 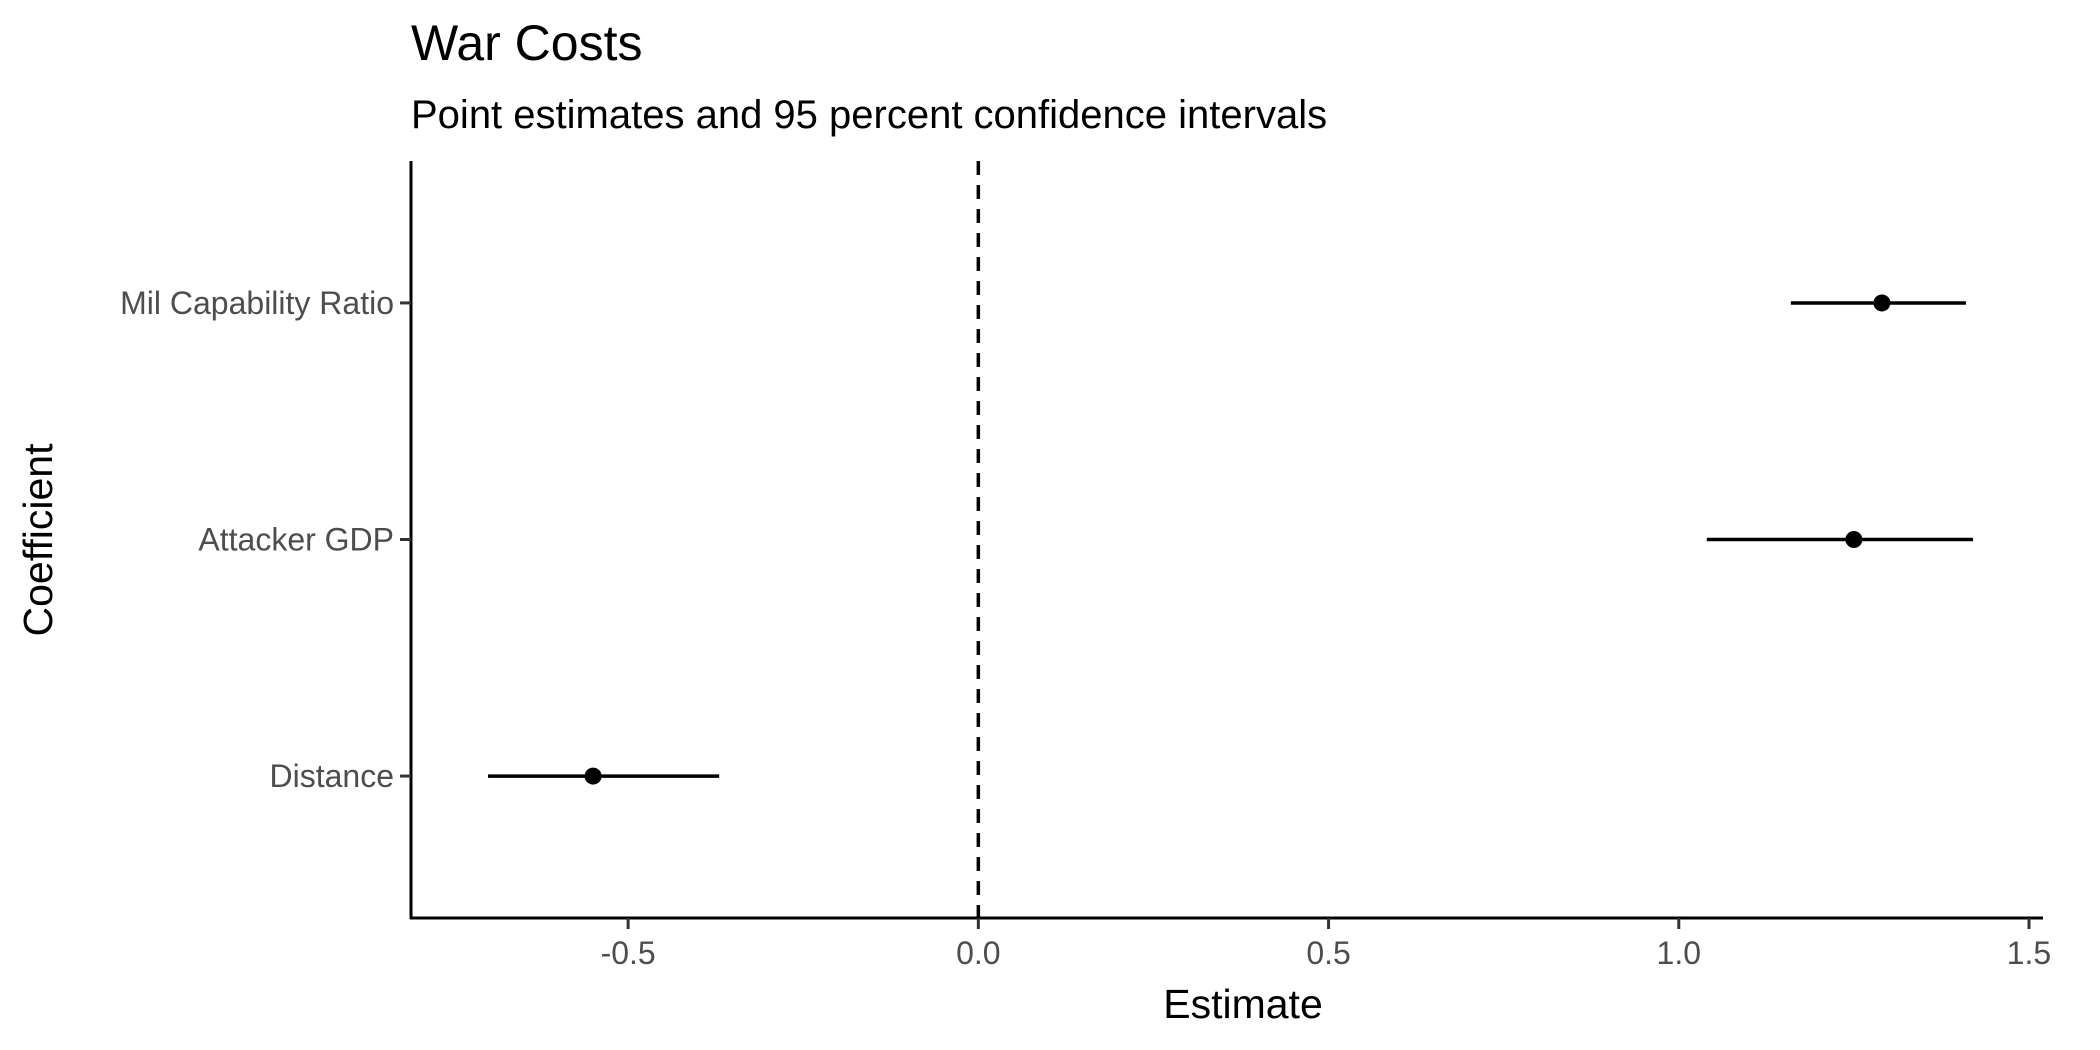 What do you see at coordinates (1328, 953) in the screenshot?
I see `x-tick-label: 0.5` at bounding box center [1328, 953].